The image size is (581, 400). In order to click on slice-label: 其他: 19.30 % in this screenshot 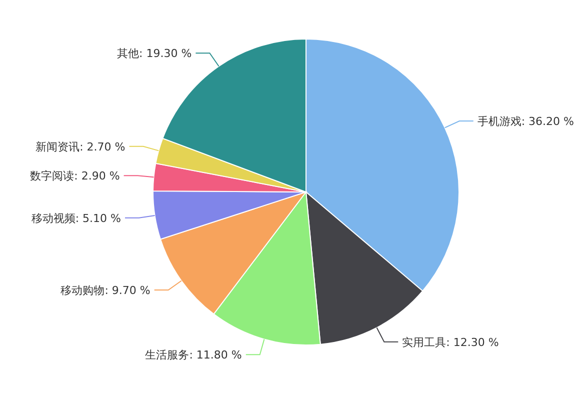, I will do `click(154, 53)`.